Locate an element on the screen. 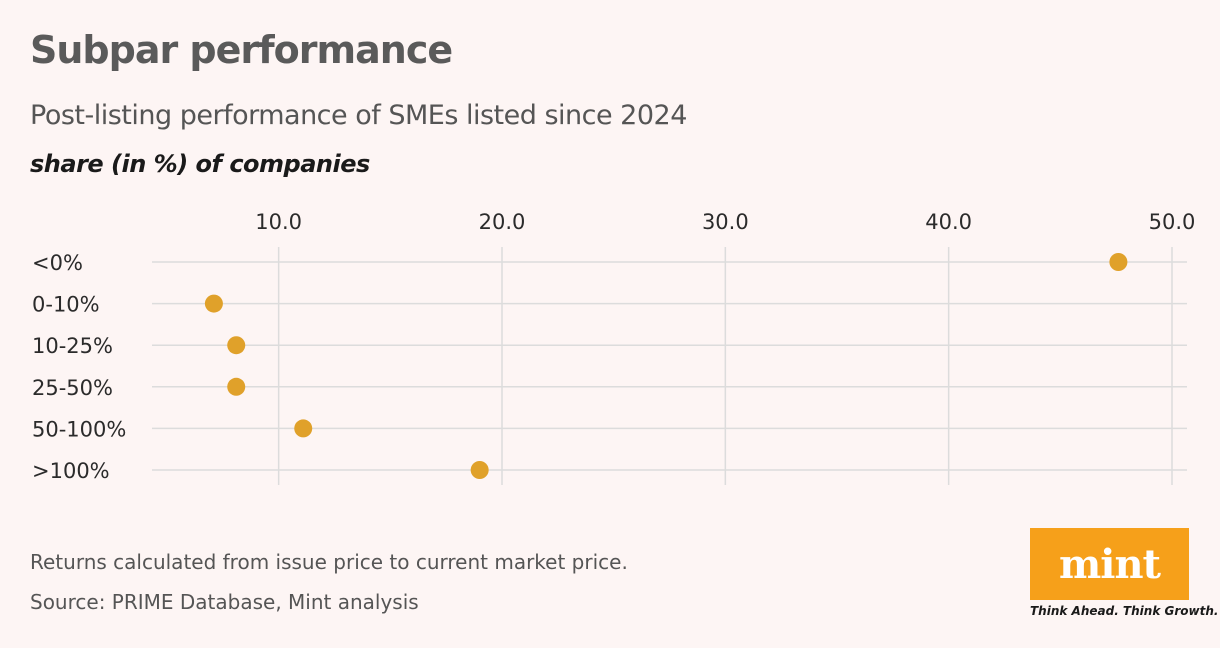 Image resolution: width=1220 pixels, height=648 pixels. category-label: 25-50% is located at coordinates (72, 388).